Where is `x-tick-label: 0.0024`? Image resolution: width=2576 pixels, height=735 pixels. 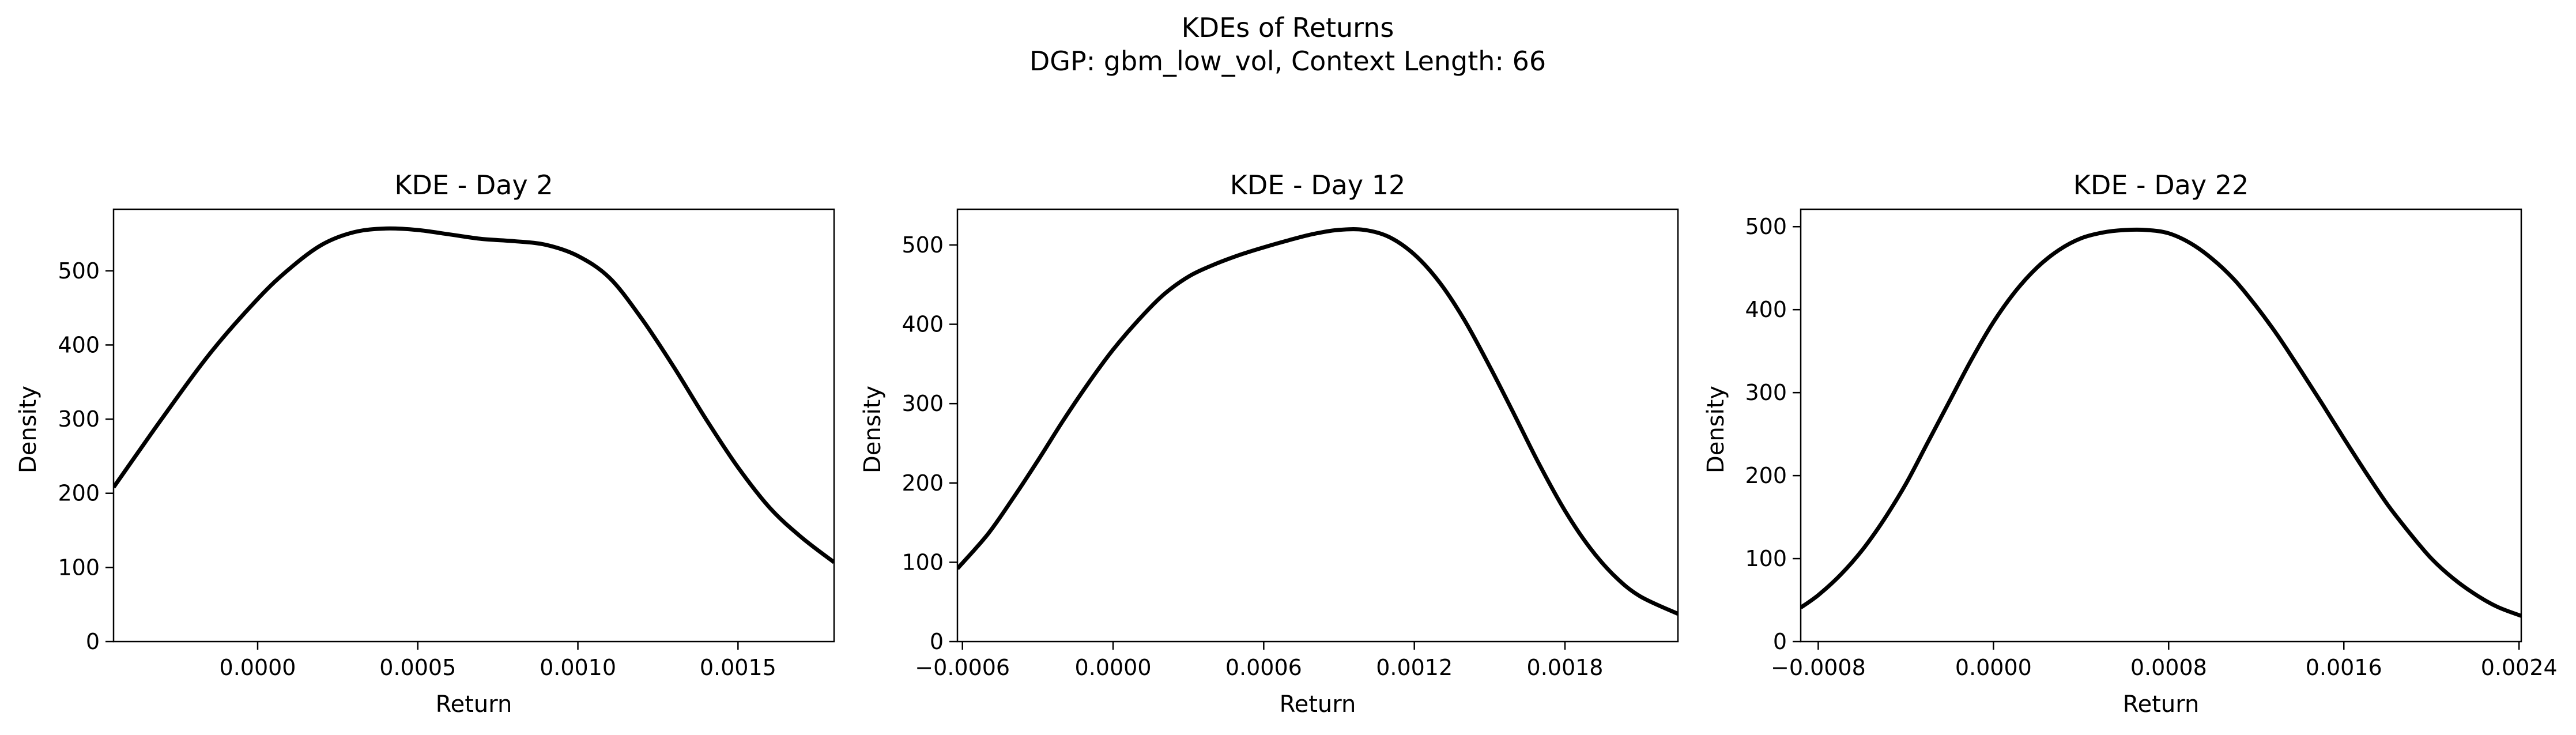
x-tick-label: 0.0024 is located at coordinates (2519, 667).